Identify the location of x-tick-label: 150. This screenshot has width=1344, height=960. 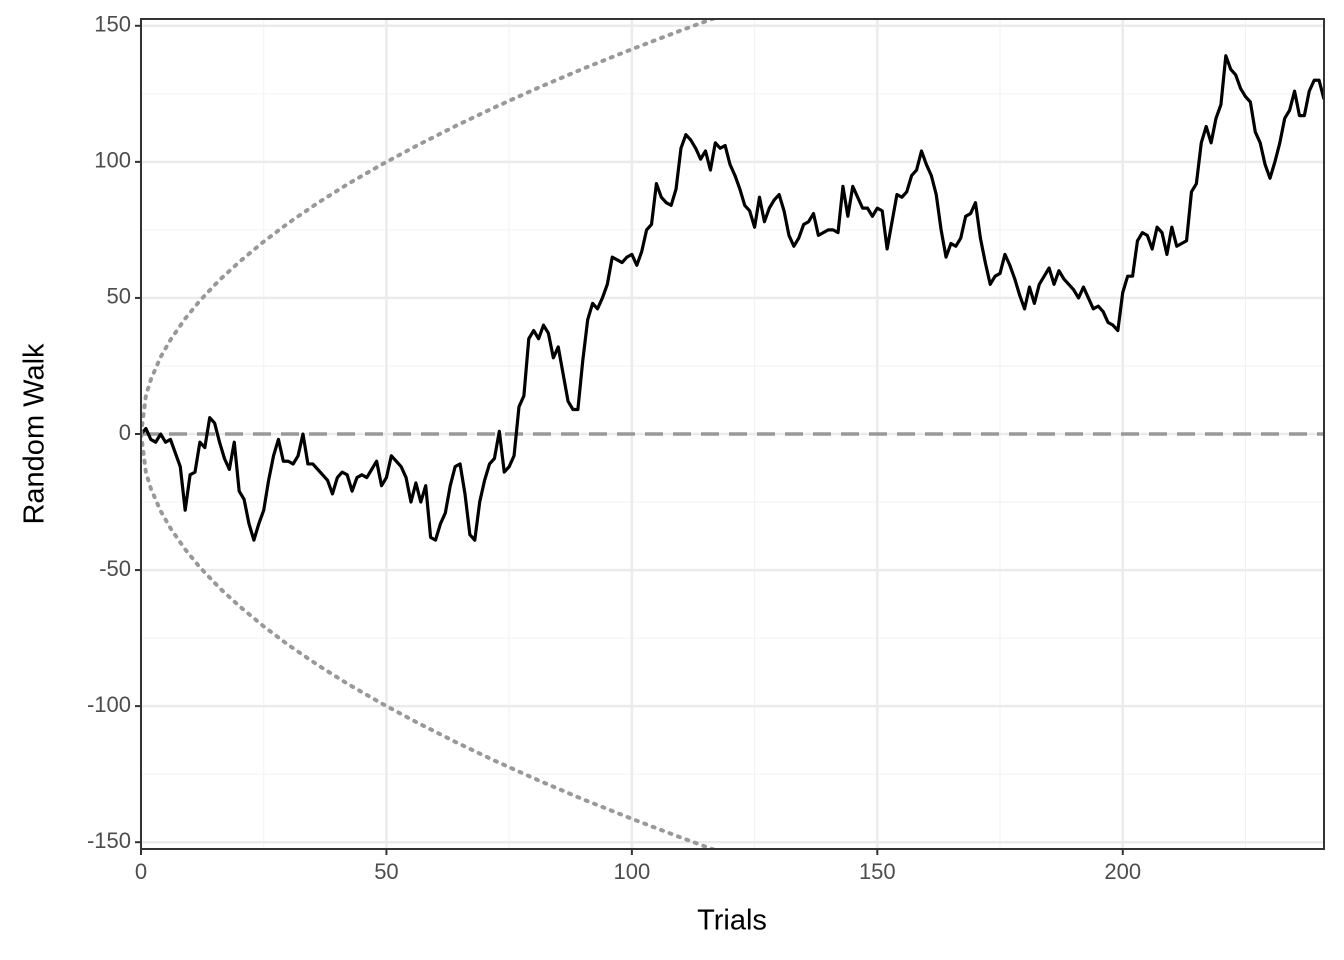
(877, 871).